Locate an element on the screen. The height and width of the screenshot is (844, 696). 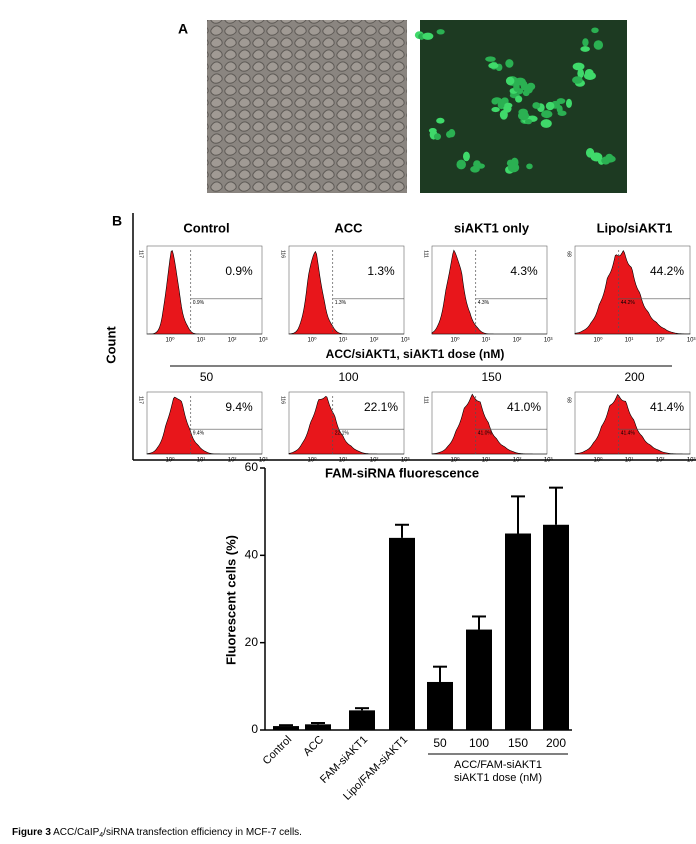
gate-label: 41.0% is located at coordinates (485, 434).